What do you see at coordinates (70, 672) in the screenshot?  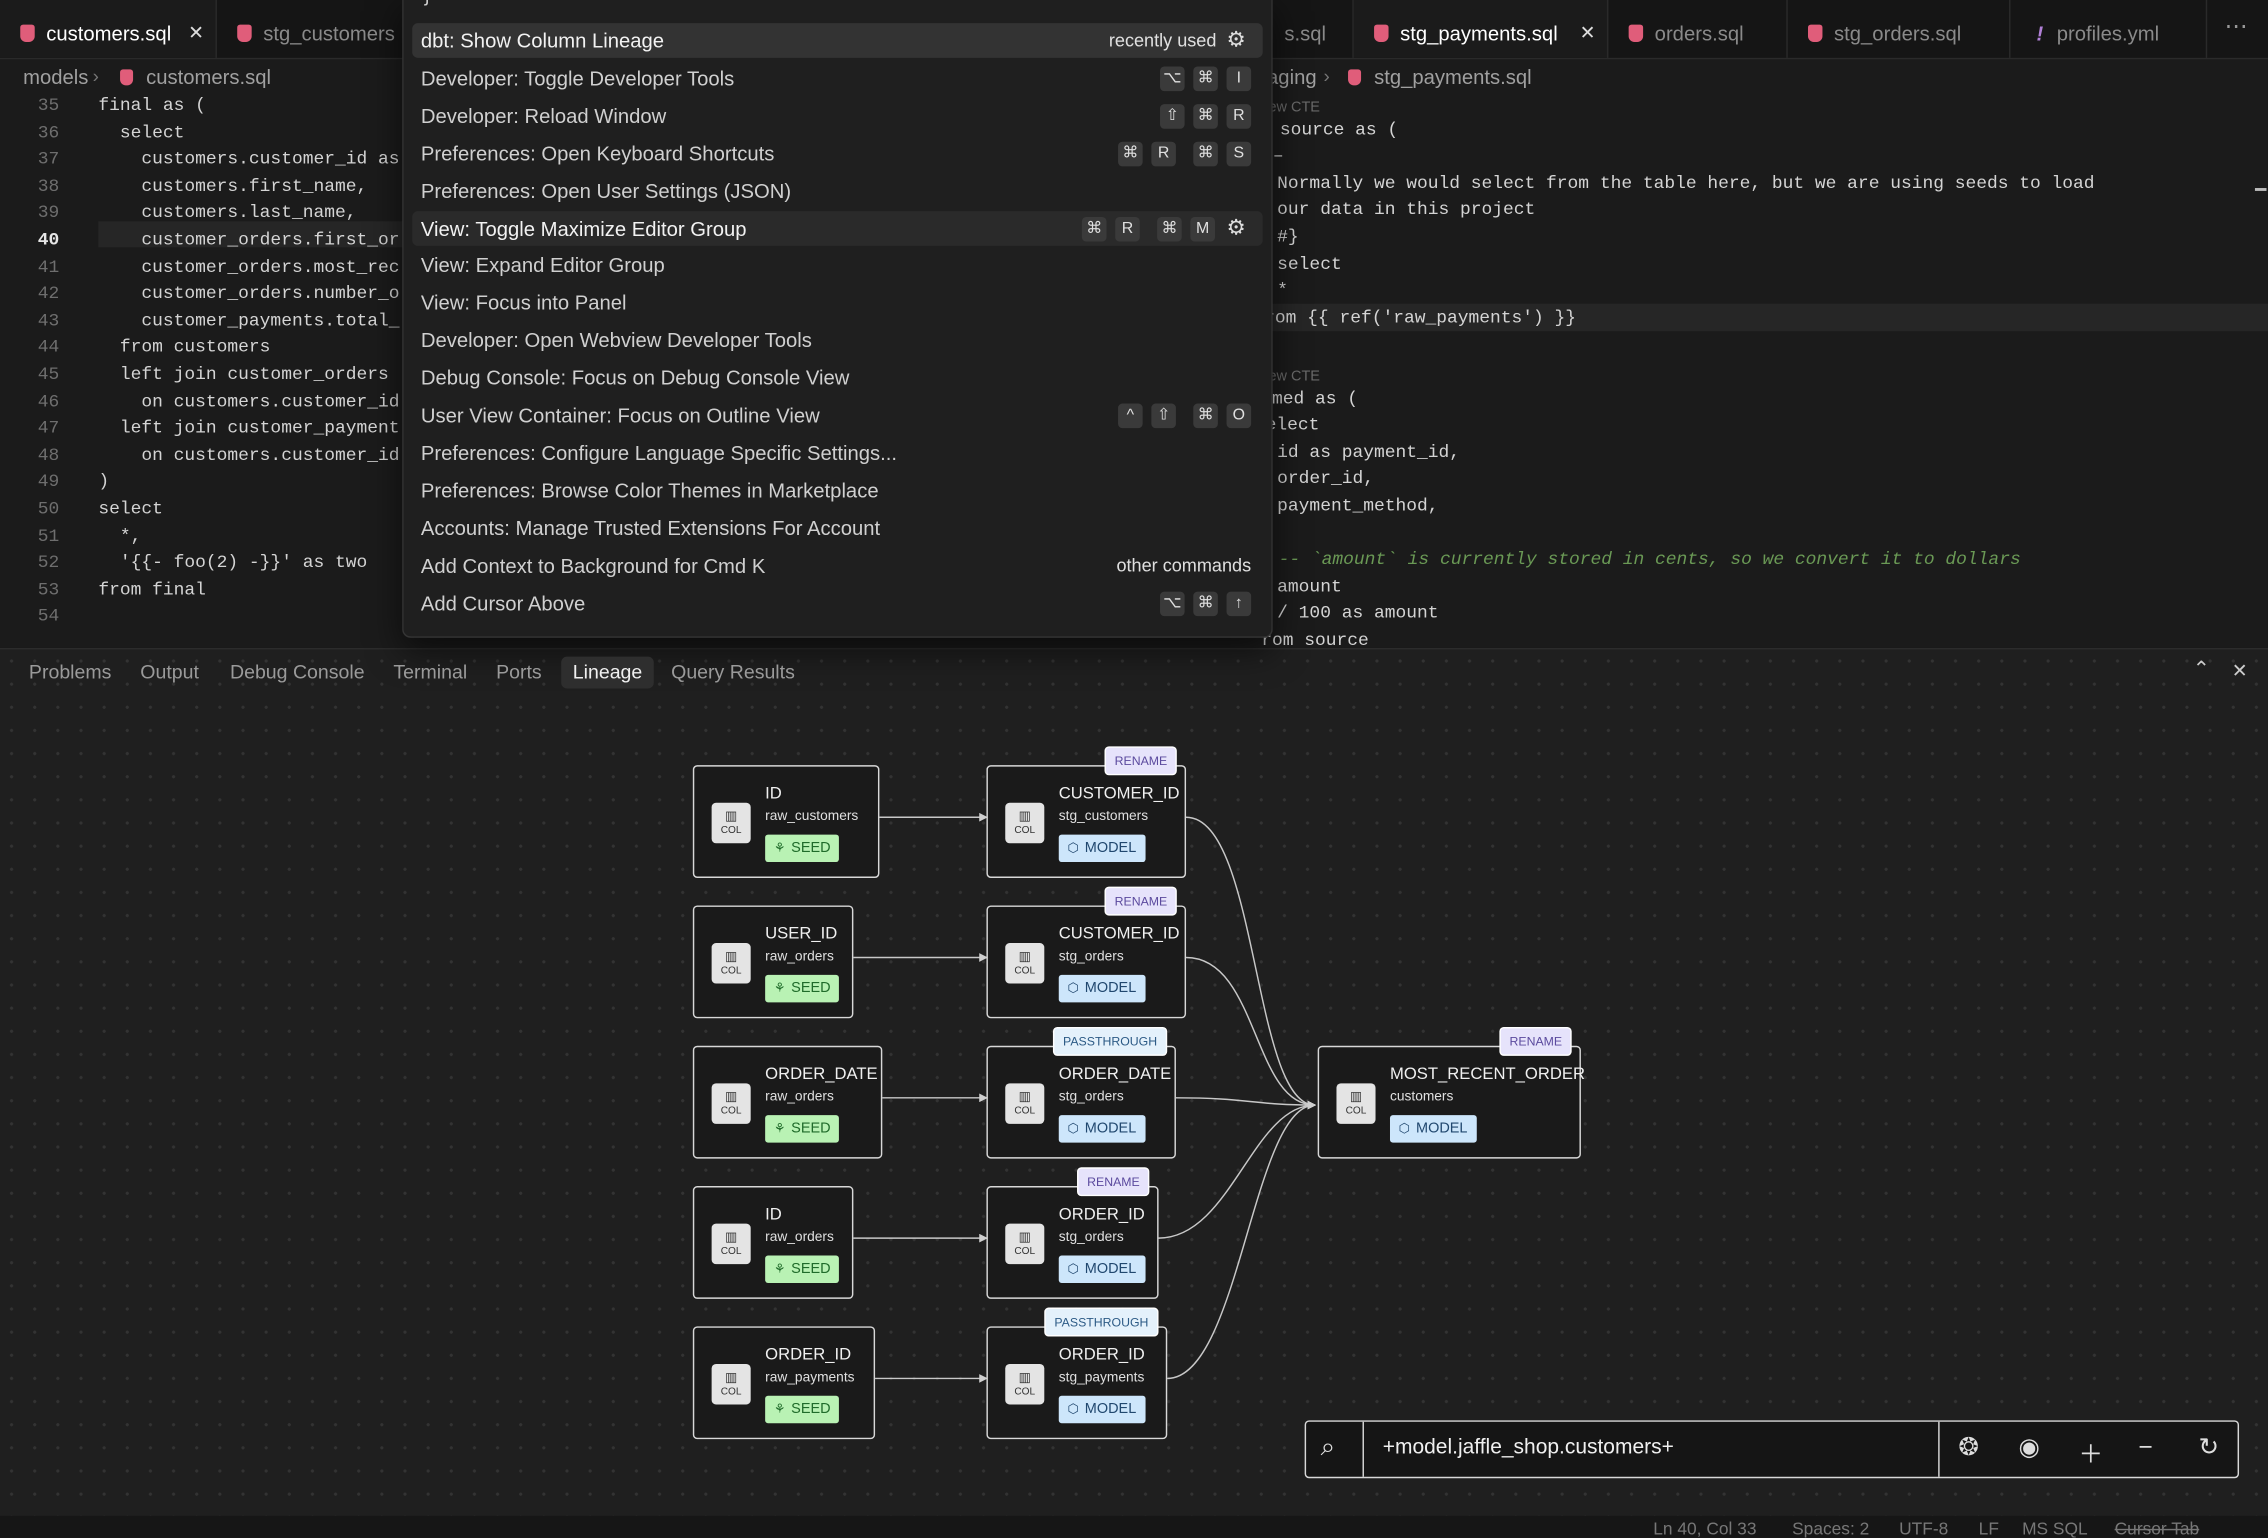 I see `panel-tab: Problems` at bounding box center [70, 672].